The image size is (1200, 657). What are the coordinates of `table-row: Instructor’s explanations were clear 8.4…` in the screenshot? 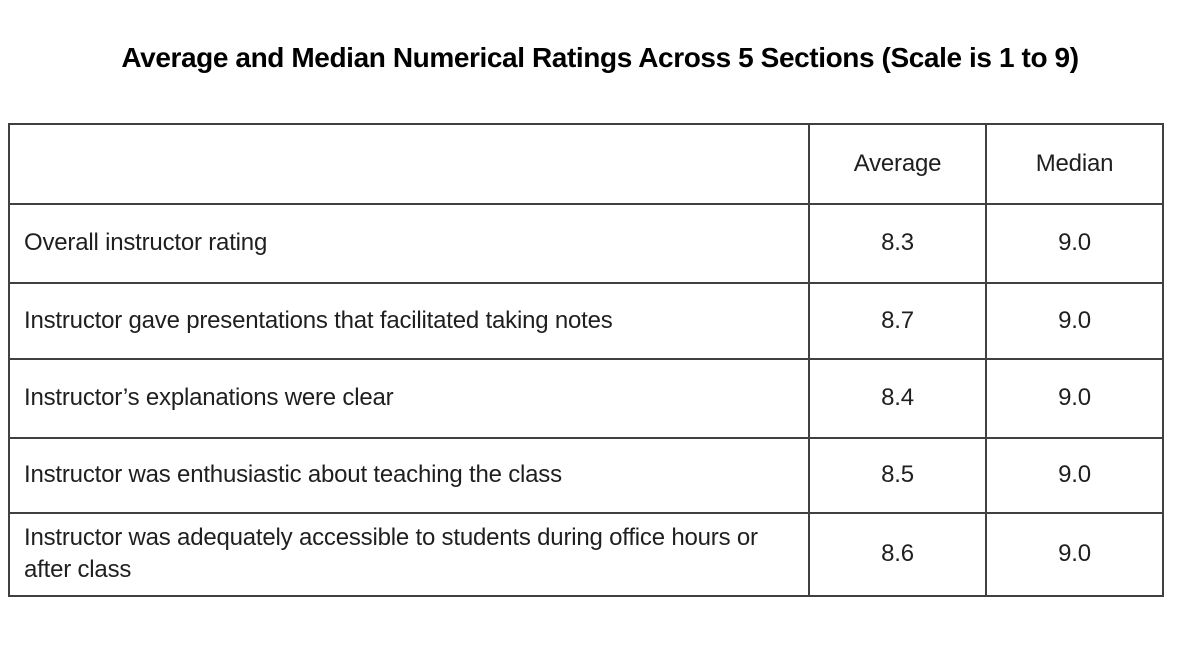 It's located at (586, 398).